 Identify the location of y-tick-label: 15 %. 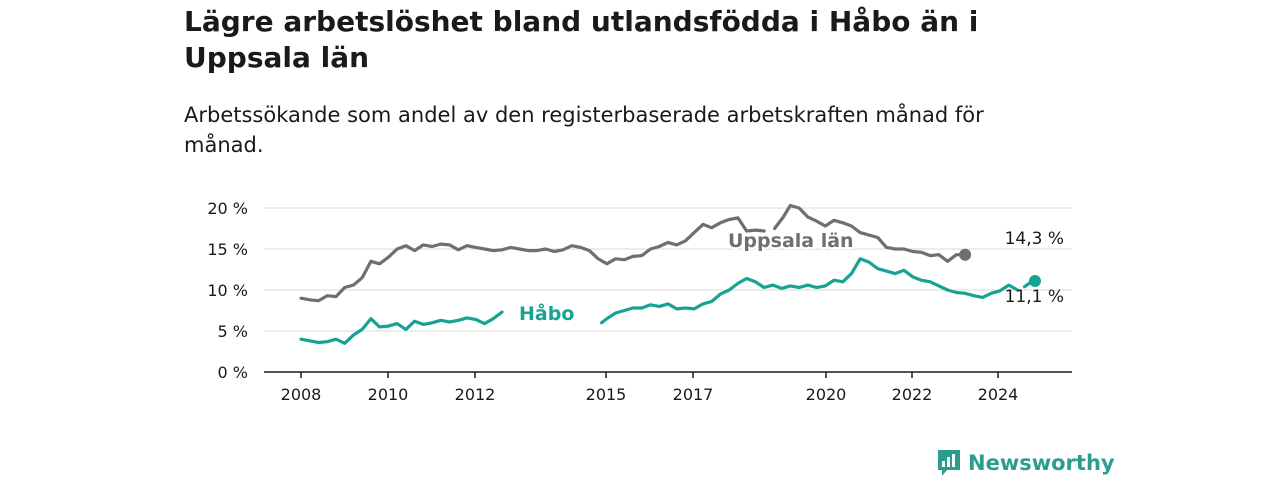
(227, 249).